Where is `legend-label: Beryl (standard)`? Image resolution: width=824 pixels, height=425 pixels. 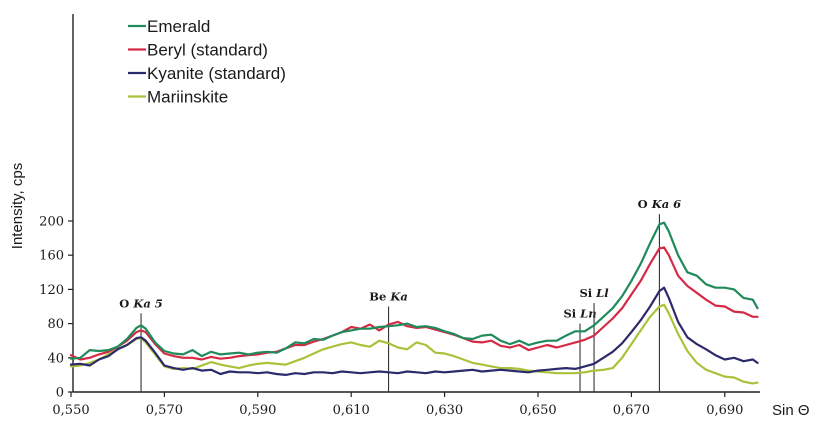
legend-label: Beryl (standard) is located at coordinates (207, 50).